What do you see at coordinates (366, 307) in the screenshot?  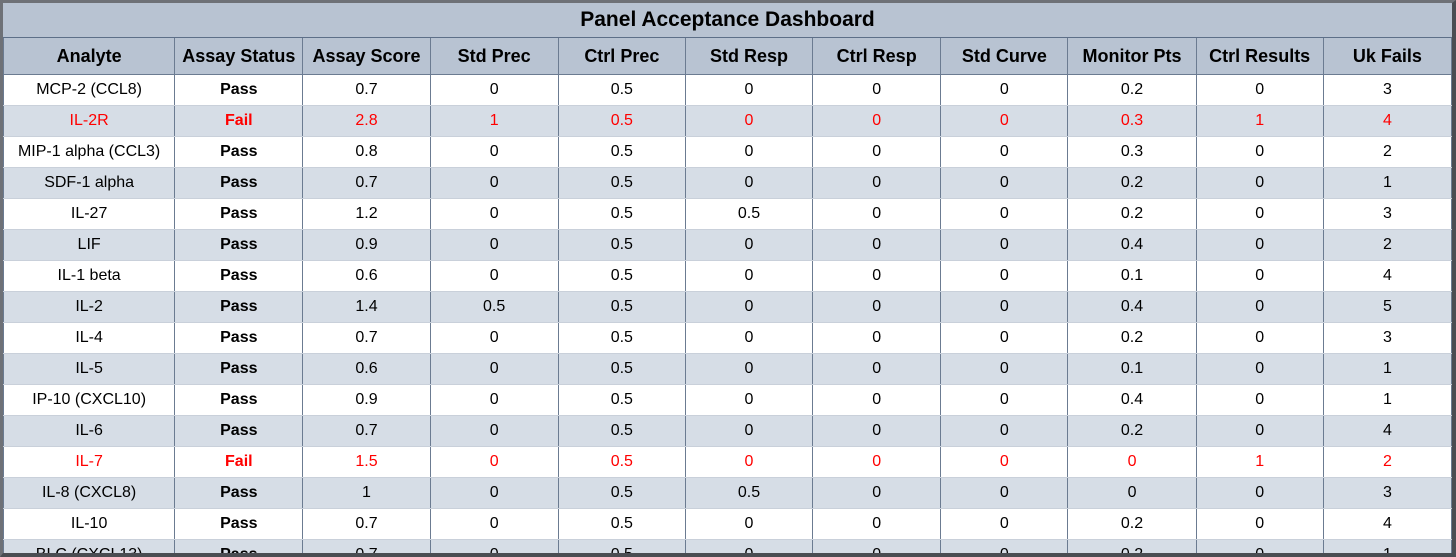 I see `assay-score-cell: 1.4` at bounding box center [366, 307].